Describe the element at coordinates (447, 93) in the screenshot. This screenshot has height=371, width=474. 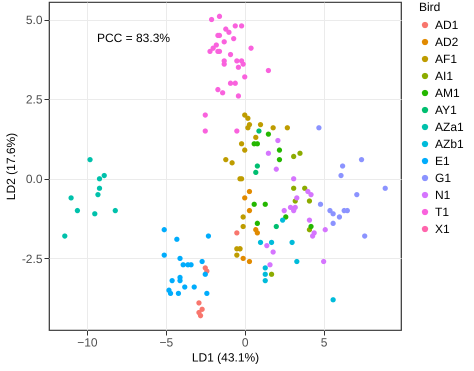
I see `legend-label: AM1` at that location.